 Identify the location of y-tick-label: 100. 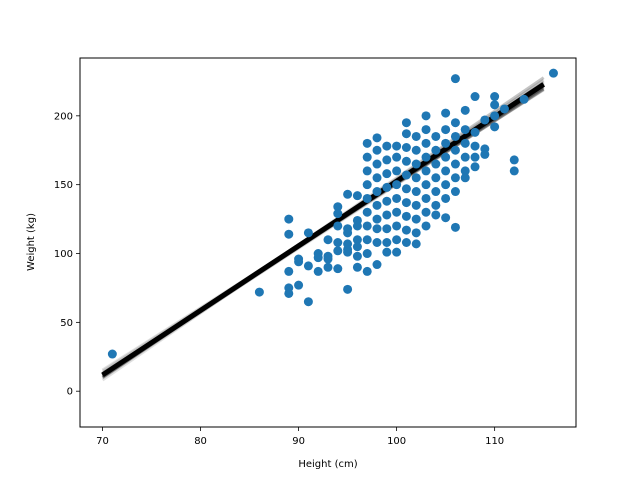
(63, 254).